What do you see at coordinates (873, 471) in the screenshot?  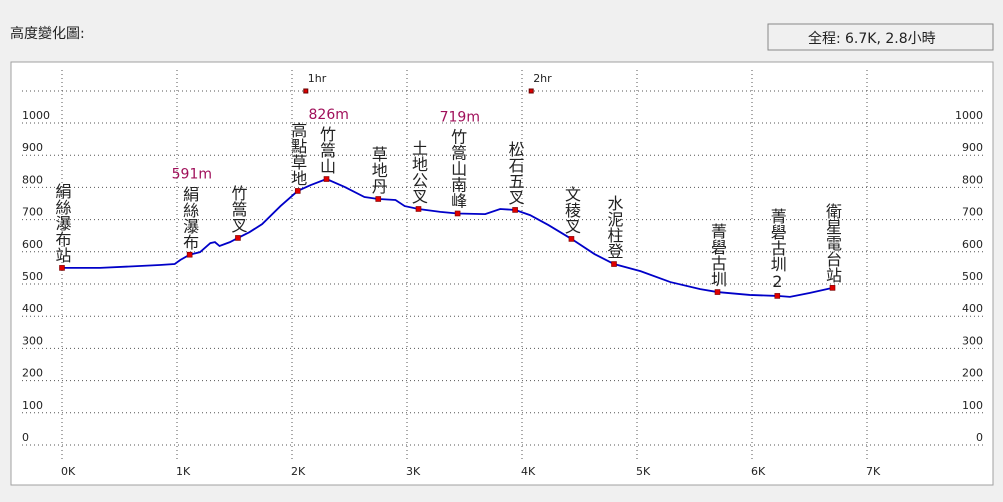 I see `x-tick-label: 7K` at bounding box center [873, 471].